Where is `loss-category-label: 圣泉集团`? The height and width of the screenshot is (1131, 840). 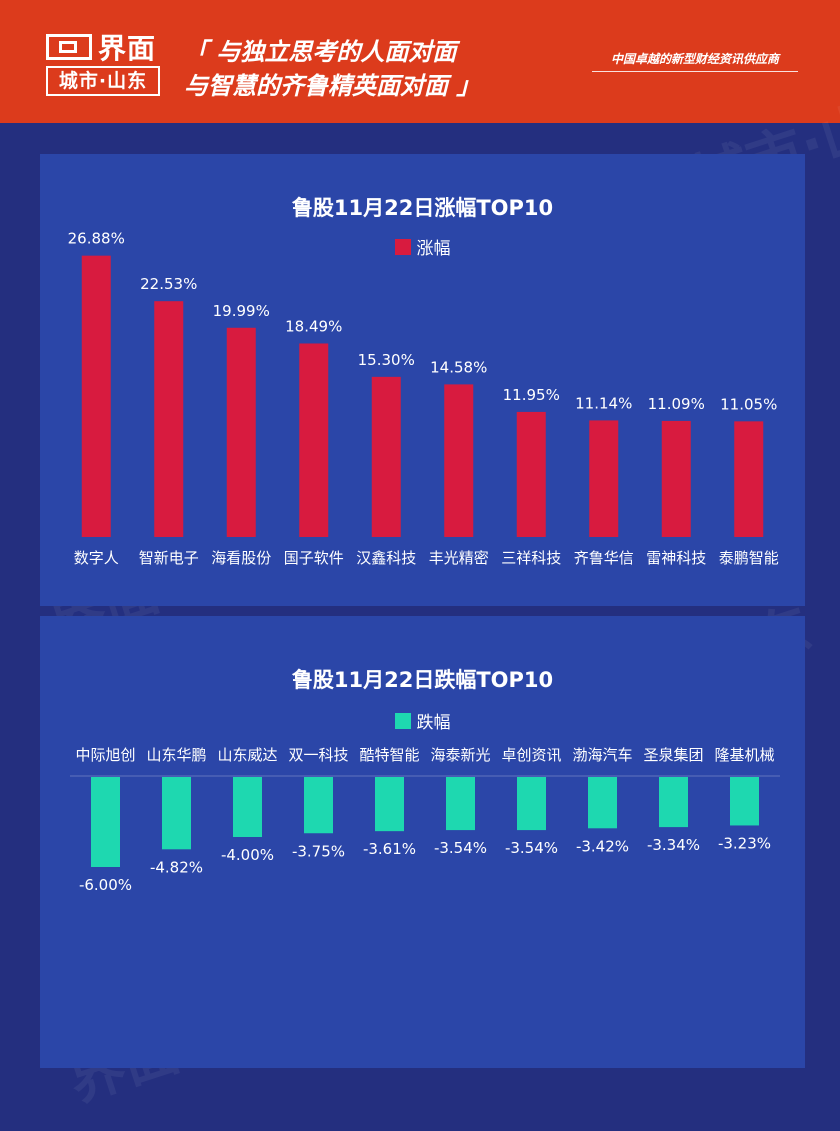
loss-category-label: 圣泉集团 is located at coordinates (673, 755).